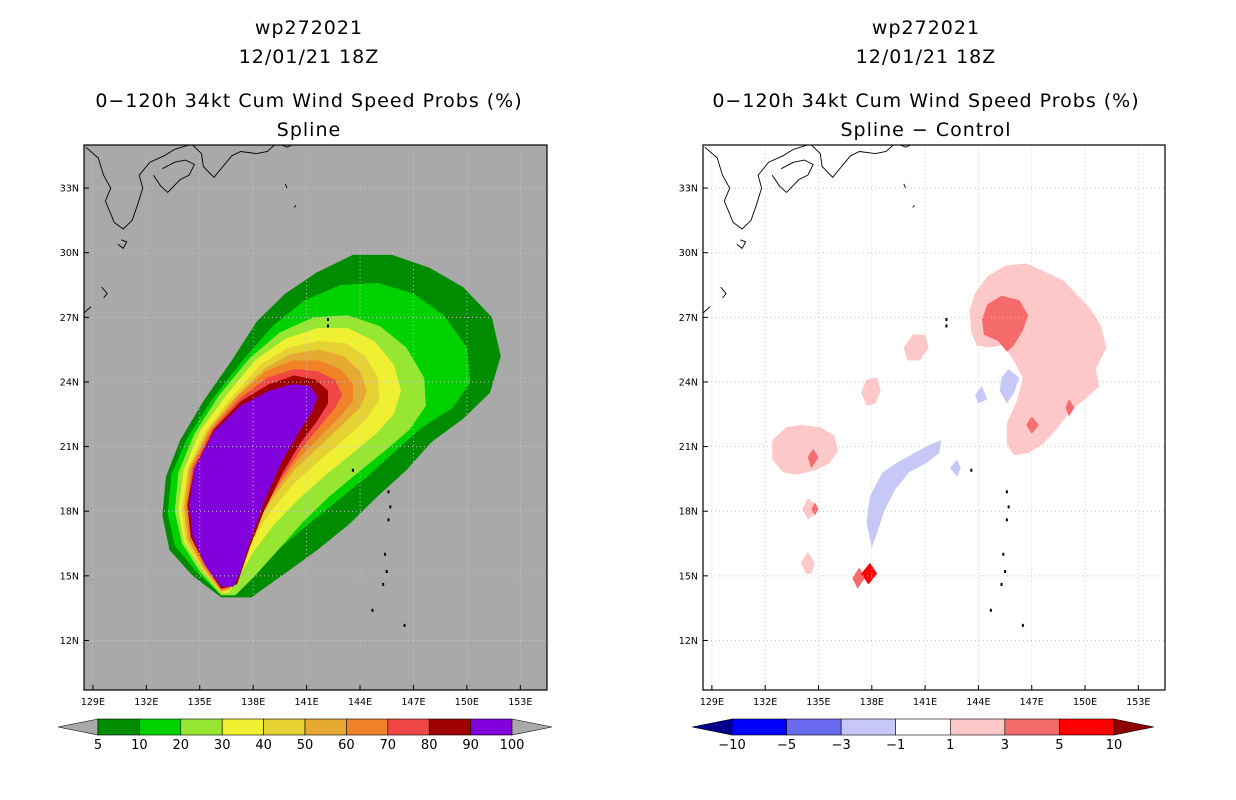  What do you see at coordinates (926, 28) in the screenshot?
I see `right-title-storm-id: wp272021` at bounding box center [926, 28].